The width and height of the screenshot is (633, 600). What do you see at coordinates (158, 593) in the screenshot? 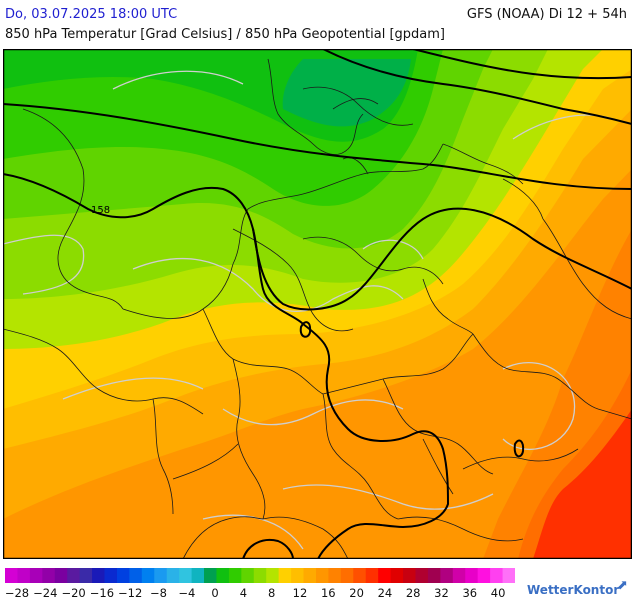
I see `scale-tick-label: −8` at bounding box center [158, 593].